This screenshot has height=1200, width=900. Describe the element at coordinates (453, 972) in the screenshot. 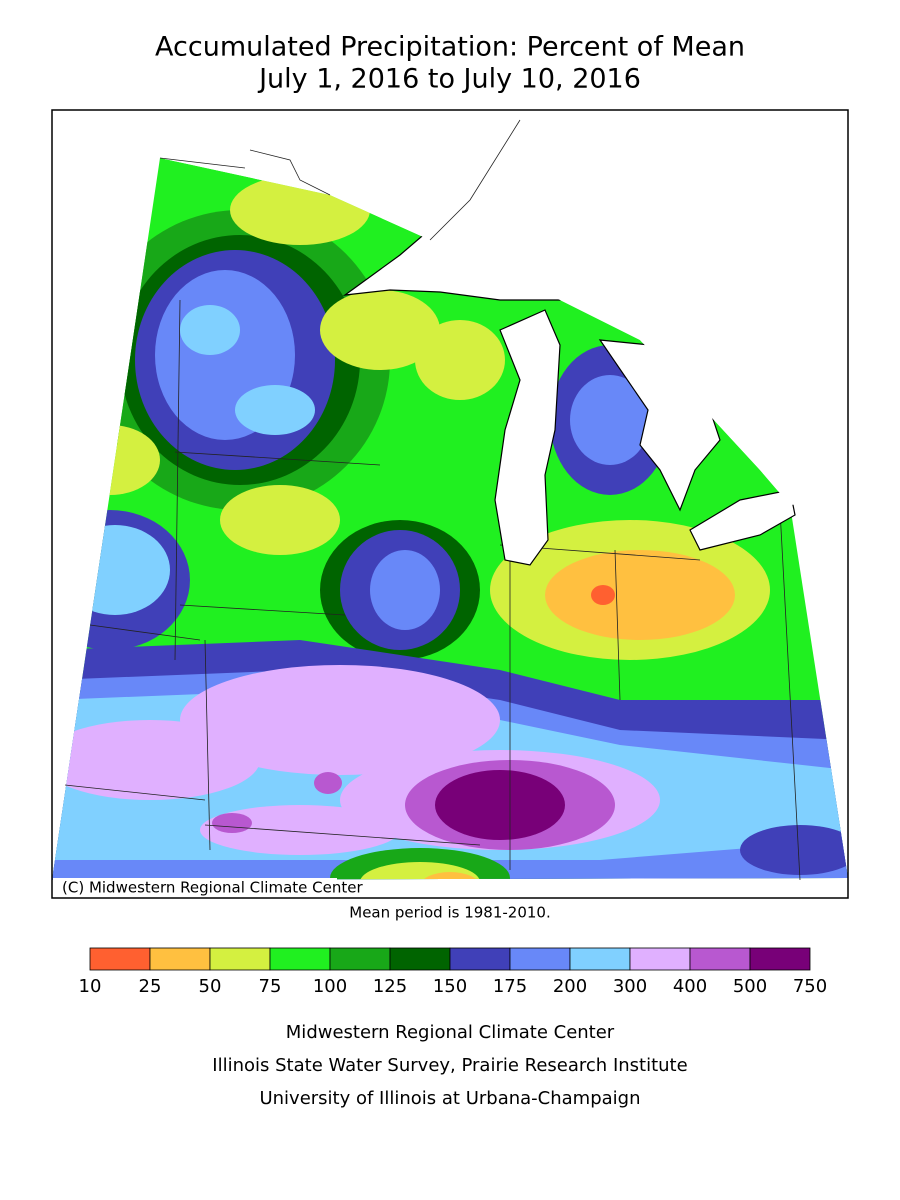

I see `legend: 10 25 50 75 100 125 150 175 200 300 400 500 750` at that location.